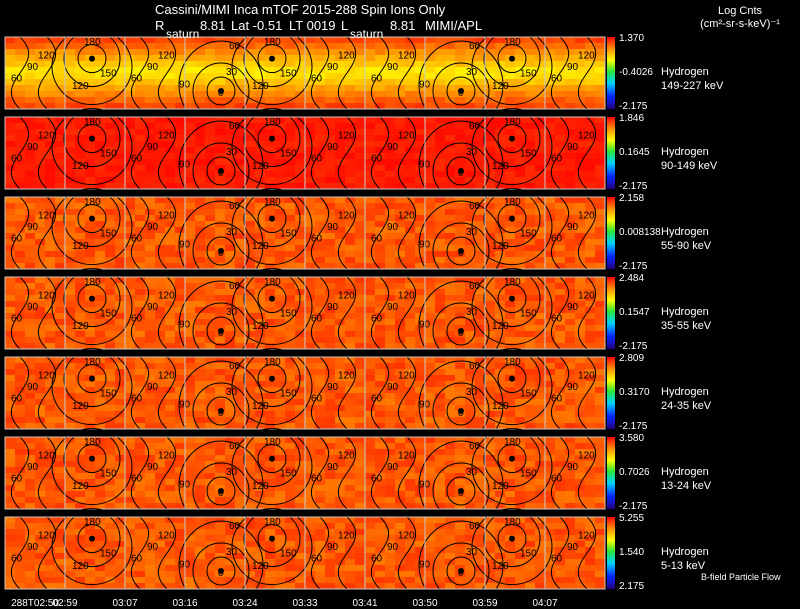 The width and height of the screenshot is (800, 609). I want to click on contour-label: 150, so click(108, 474).